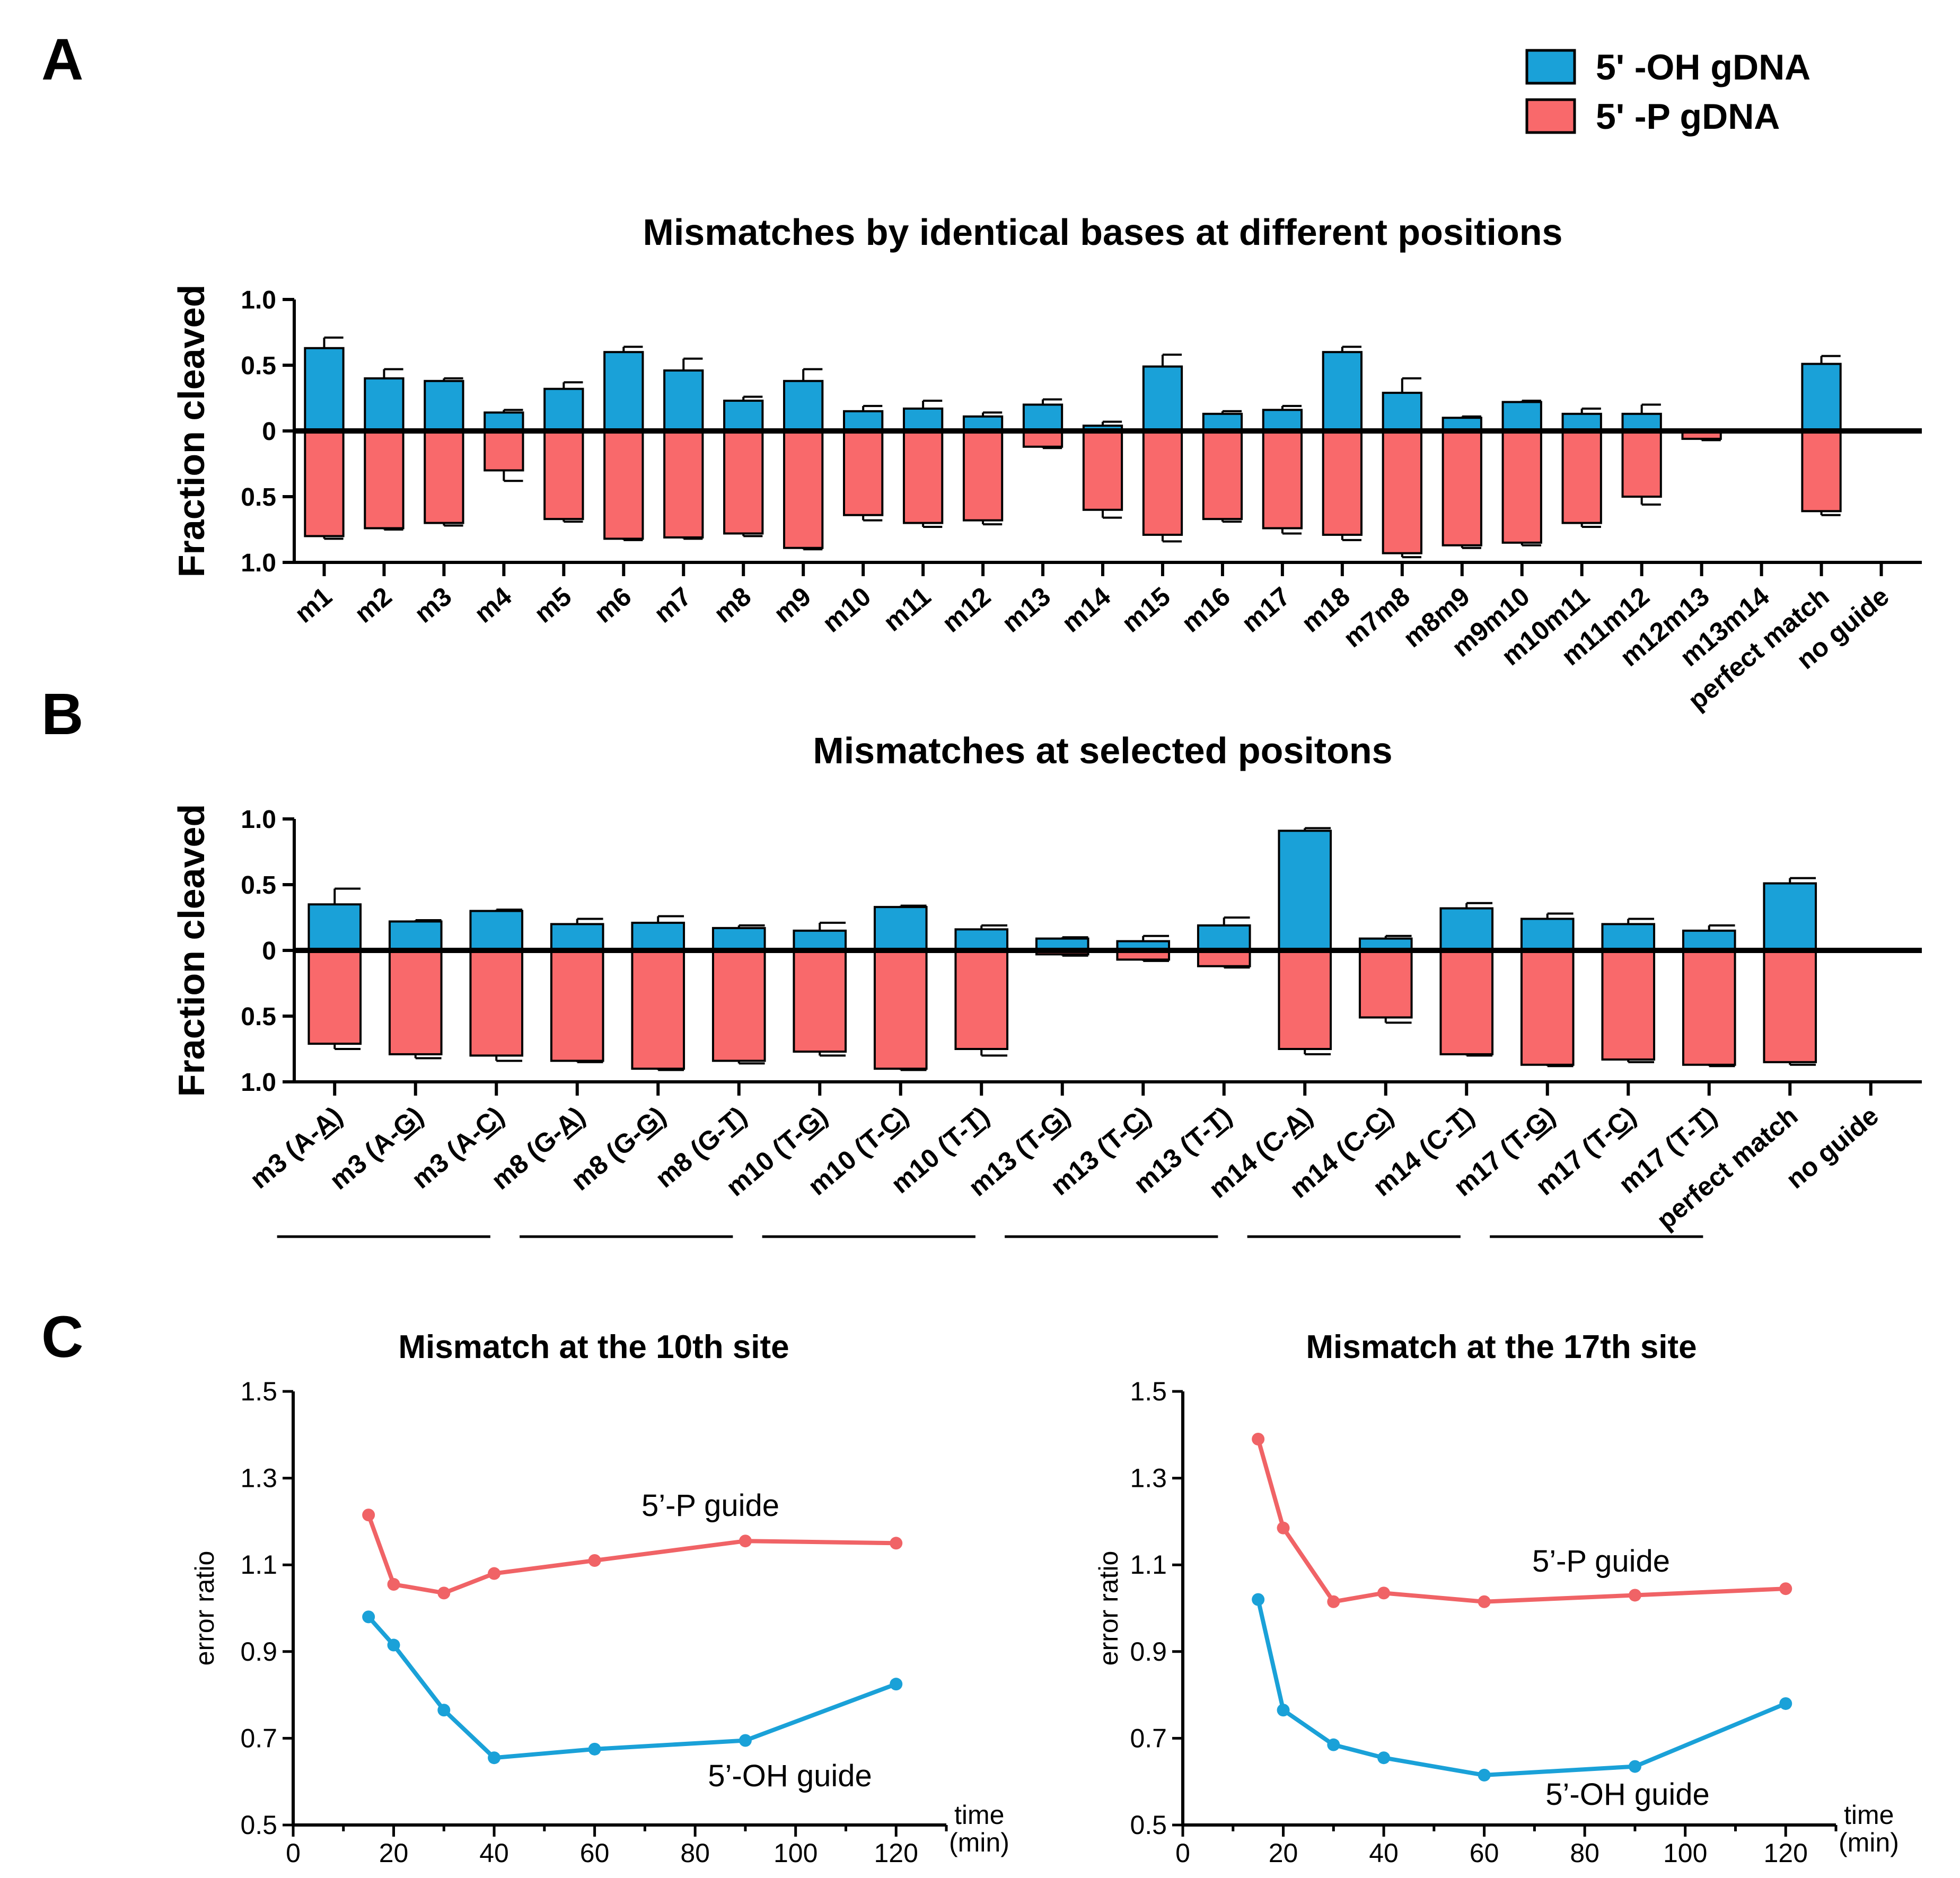 The image size is (1960, 1878). Describe the element at coordinates (1550, 116) in the screenshot. I see `legend-swatch-p` at that location.